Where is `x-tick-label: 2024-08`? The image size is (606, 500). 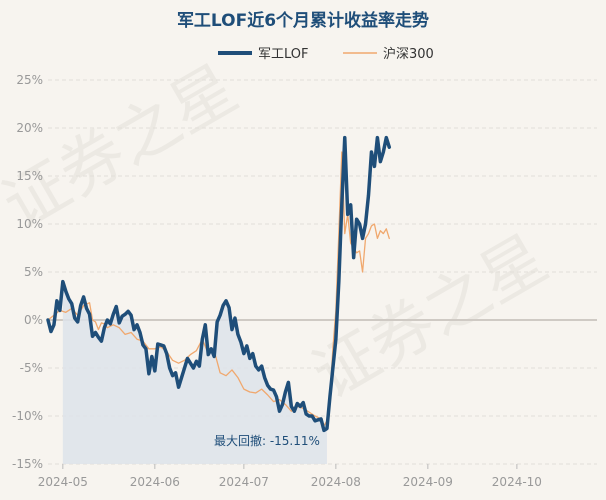 x-tick-label: 2024-08 is located at coordinates (336, 482).